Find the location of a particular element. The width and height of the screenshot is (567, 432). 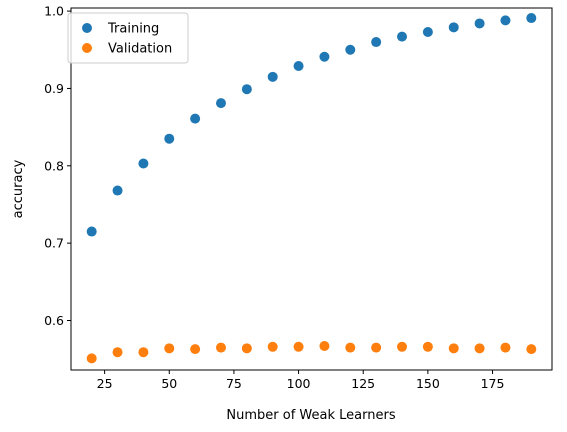

y-axis: 0.6 0.7 0.8 0.9 1.0 is located at coordinates (57, 166).